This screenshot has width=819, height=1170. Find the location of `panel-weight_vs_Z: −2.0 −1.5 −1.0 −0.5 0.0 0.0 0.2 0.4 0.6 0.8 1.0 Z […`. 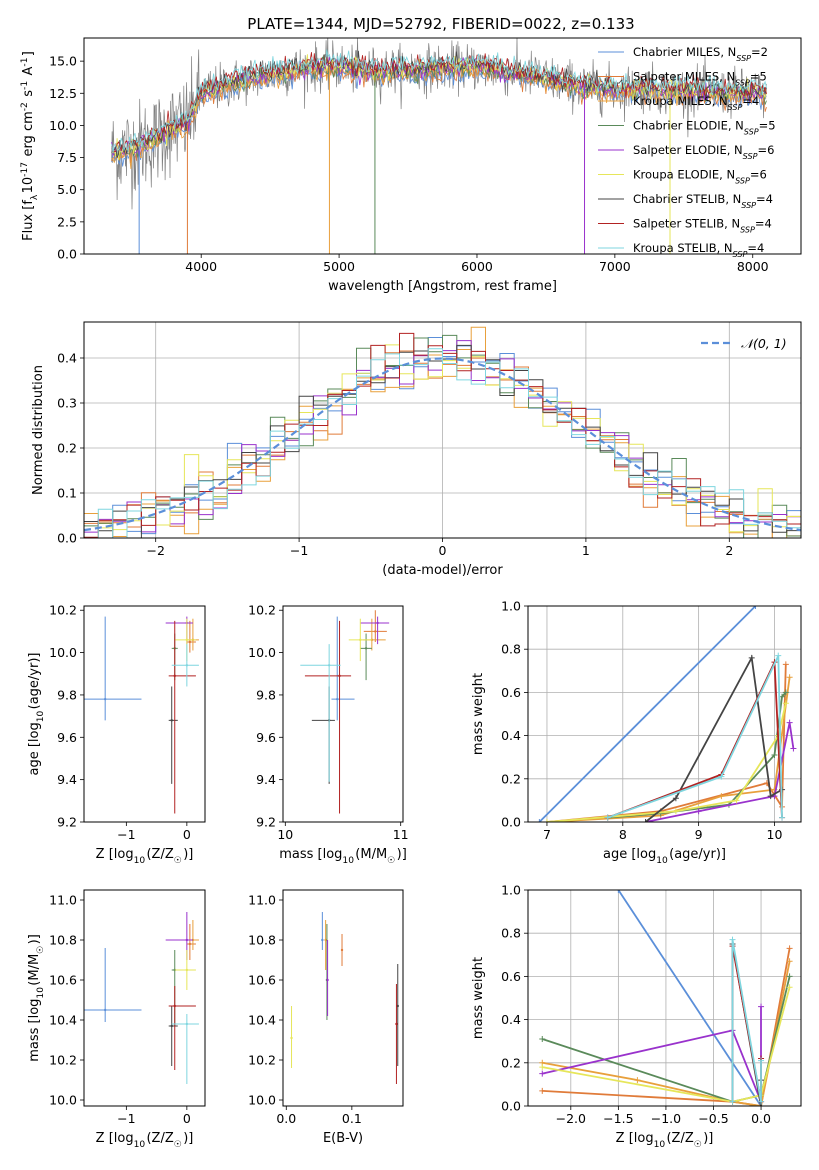

panel-weight_vs_Z: −2.0 −1.5 −1.0 −0.5 0.0 0.0 0.2 0.4 0.6 0.8 1.0 Z [… is located at coordinates (636, 1016).